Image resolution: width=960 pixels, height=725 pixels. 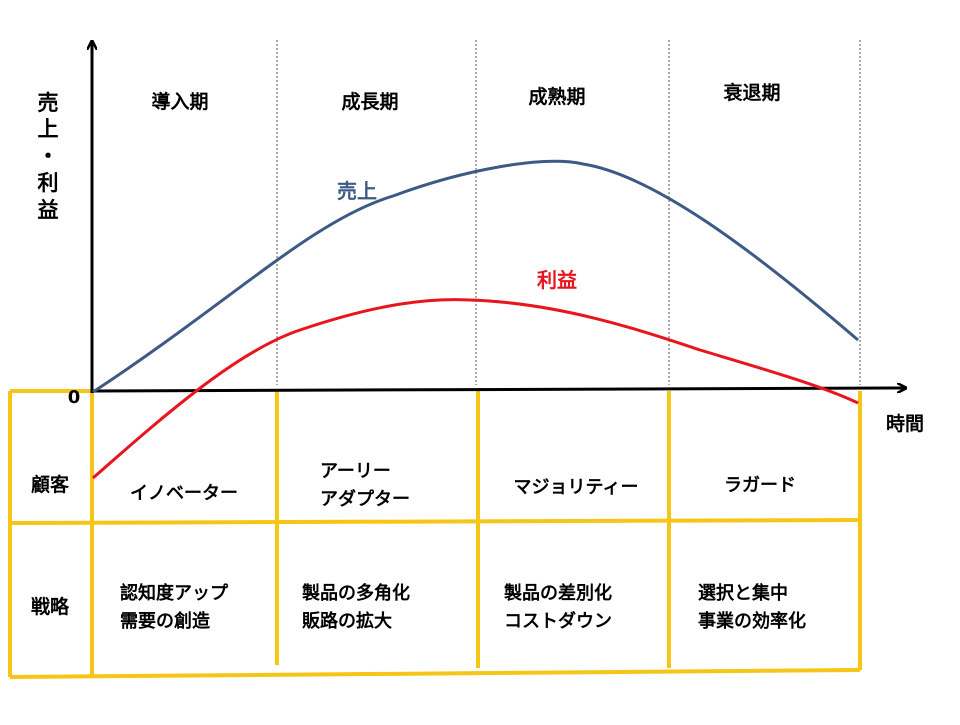 What do you see at coordinates (74, 397) in the screenshot?
I see `origin-label: 0` at bounding box center [74, 397].